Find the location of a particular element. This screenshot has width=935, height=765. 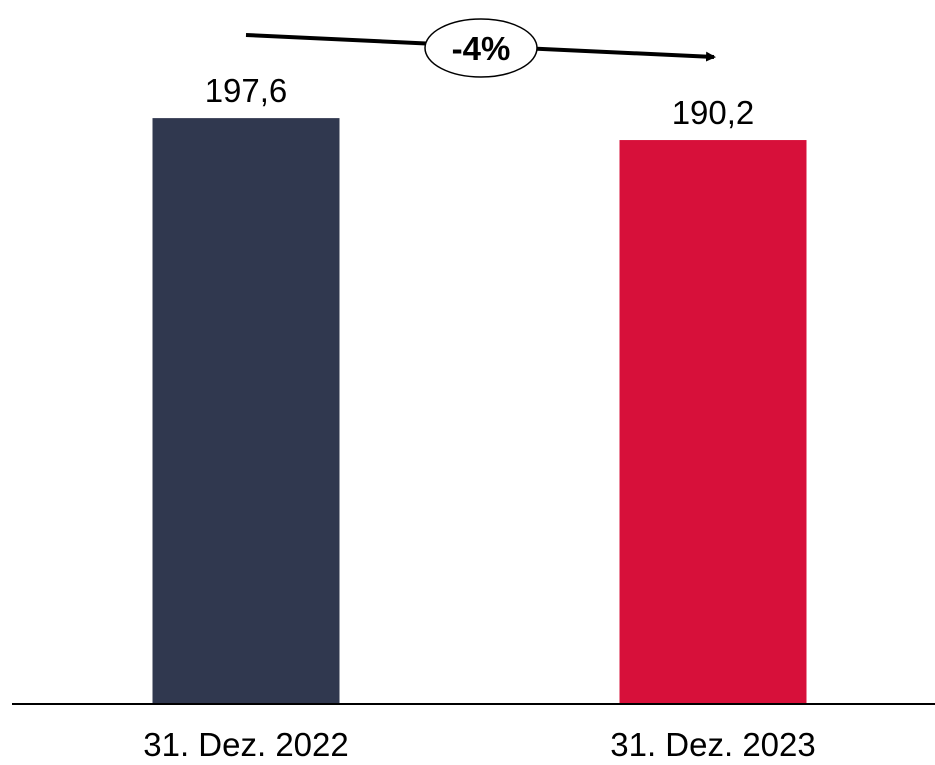

category-label-2: 31. Dez. 2023 is located at coordinates (712, 743).